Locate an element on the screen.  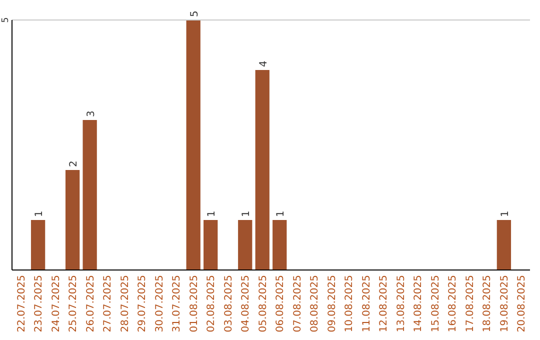
x-tick-label: 15.08.2025 is located at coordinates (436, 303).